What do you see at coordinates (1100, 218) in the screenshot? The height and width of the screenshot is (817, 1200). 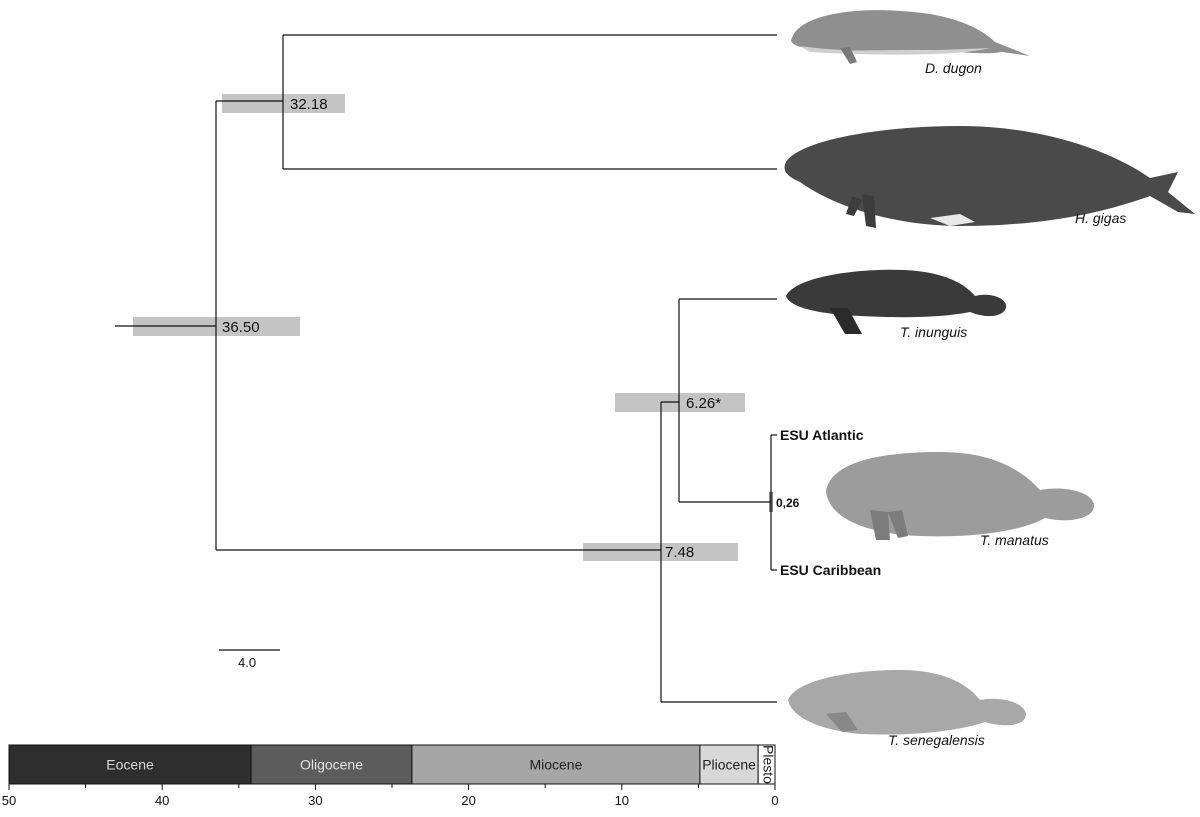 I see `taxon-label-gigas: H. gigas` at bounding box center [1100, 218].